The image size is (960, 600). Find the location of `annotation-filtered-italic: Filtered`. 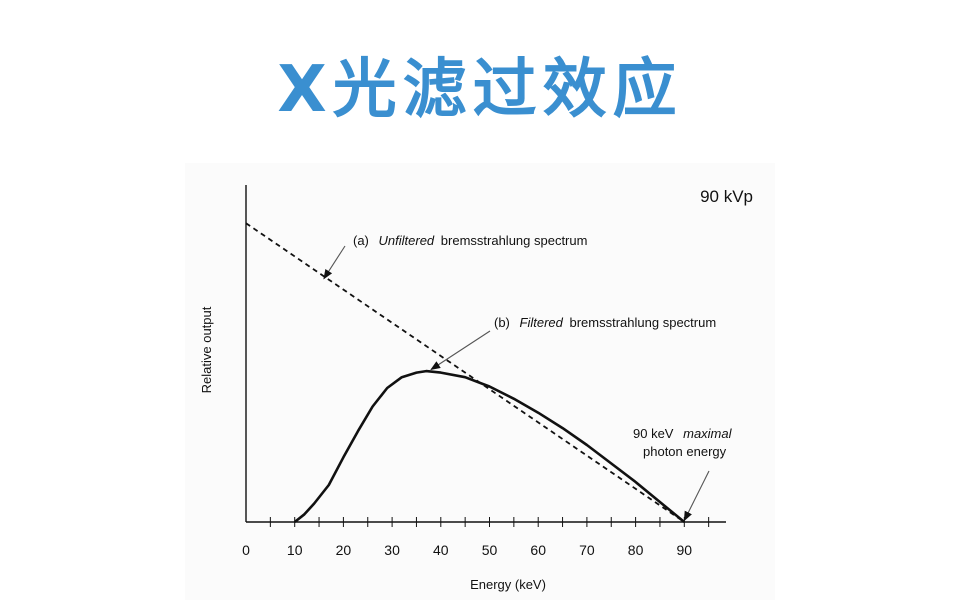

annotation-filtered-italic: Filtered is located at coordinates (542, 322).